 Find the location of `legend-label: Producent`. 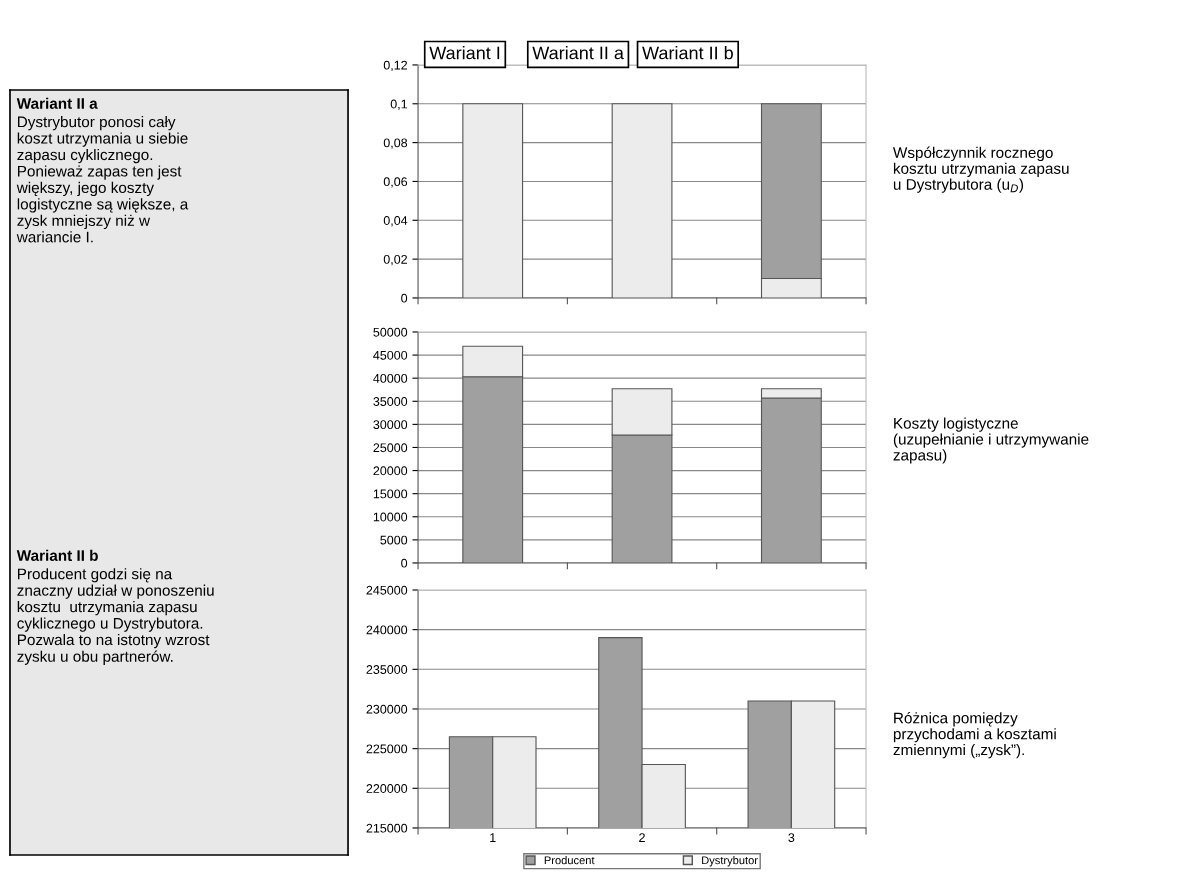

legend-label: Producent is located at coordinates (569, 860).